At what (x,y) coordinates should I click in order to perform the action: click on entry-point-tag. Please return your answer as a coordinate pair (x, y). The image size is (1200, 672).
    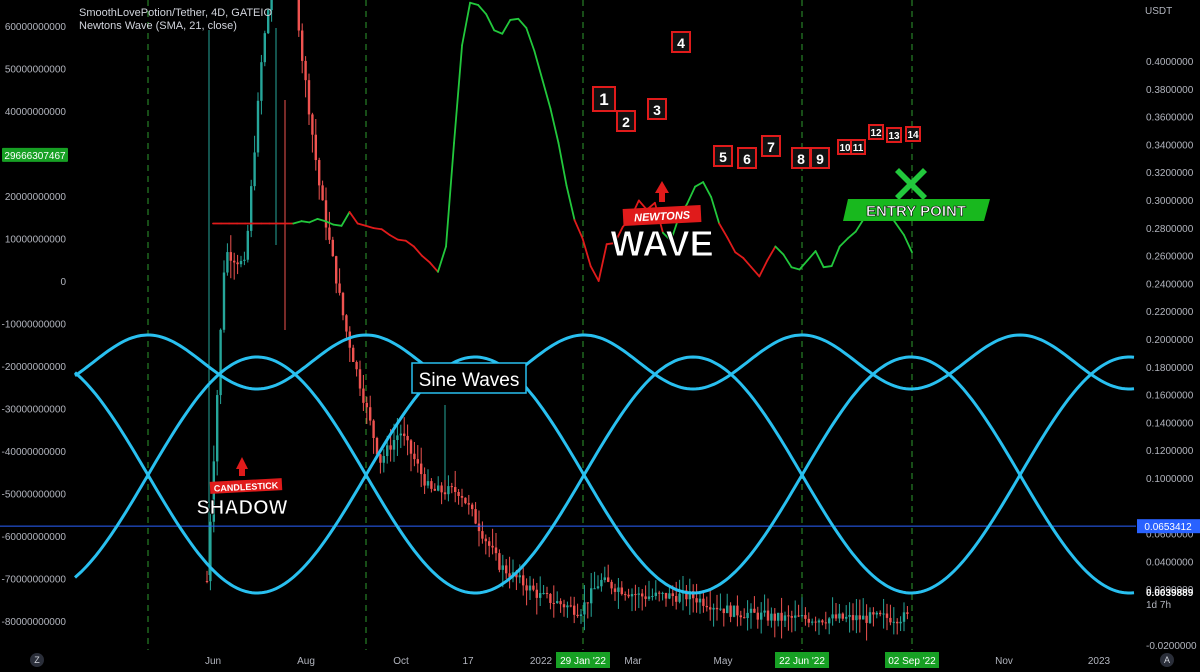
    Looking at the image, I should click on (916, 210).